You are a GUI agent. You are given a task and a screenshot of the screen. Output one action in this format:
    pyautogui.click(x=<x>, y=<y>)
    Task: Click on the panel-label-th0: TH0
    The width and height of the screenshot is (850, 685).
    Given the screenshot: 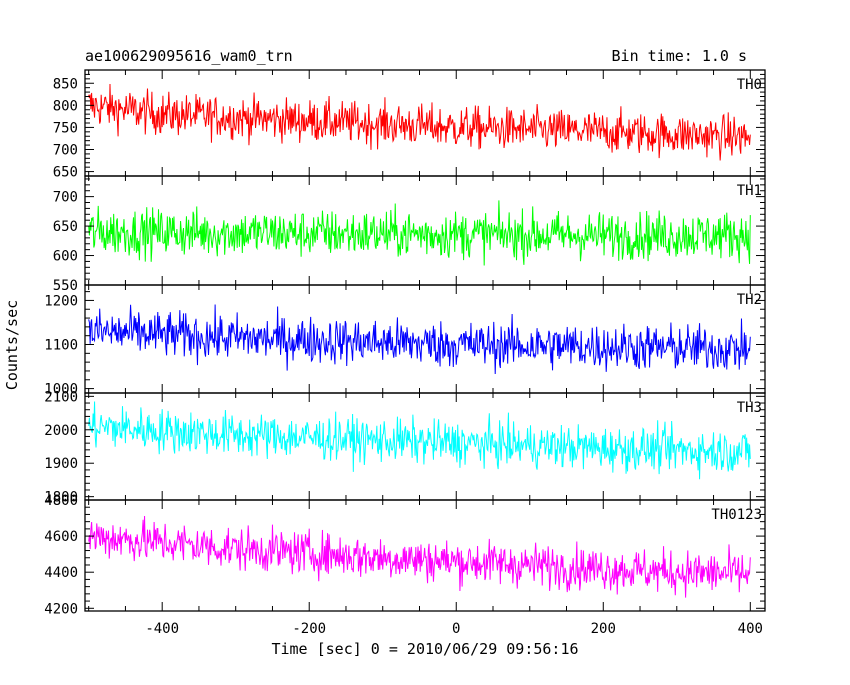 What is the action you would take?
    pyautogui.click(x=749, y=85)
    